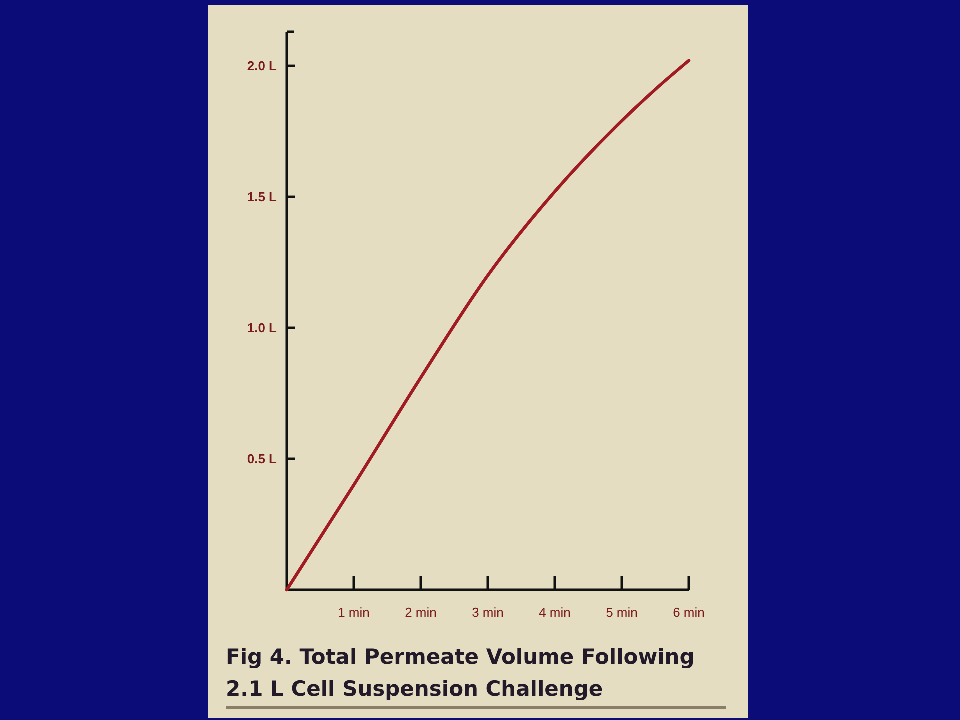 Image resolution: width=960 pixels, height=720 pixels. Describe the element at coordinates (262, 328) in the screenshot. I see `y-tick-label: 1.0 L` at that location.